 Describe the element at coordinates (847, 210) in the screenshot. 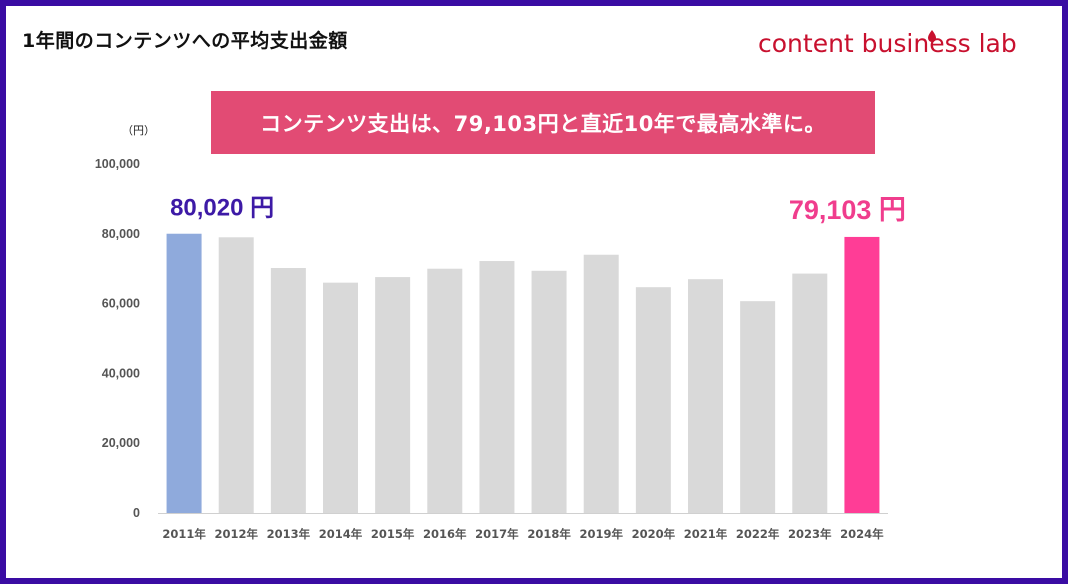

I see `callout-2024: 79,103 円` at that location.